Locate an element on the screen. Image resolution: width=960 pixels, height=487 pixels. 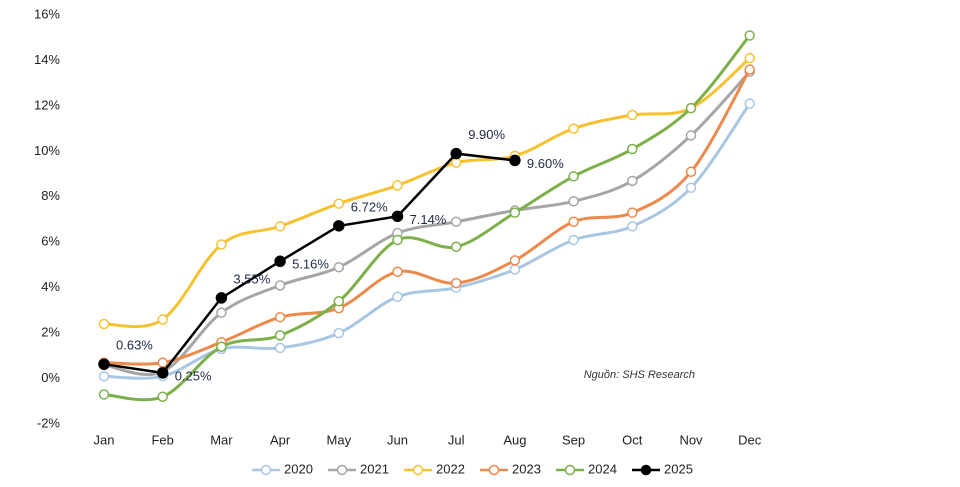
x-tick-label: Oct is located at coordinates (632, 439).